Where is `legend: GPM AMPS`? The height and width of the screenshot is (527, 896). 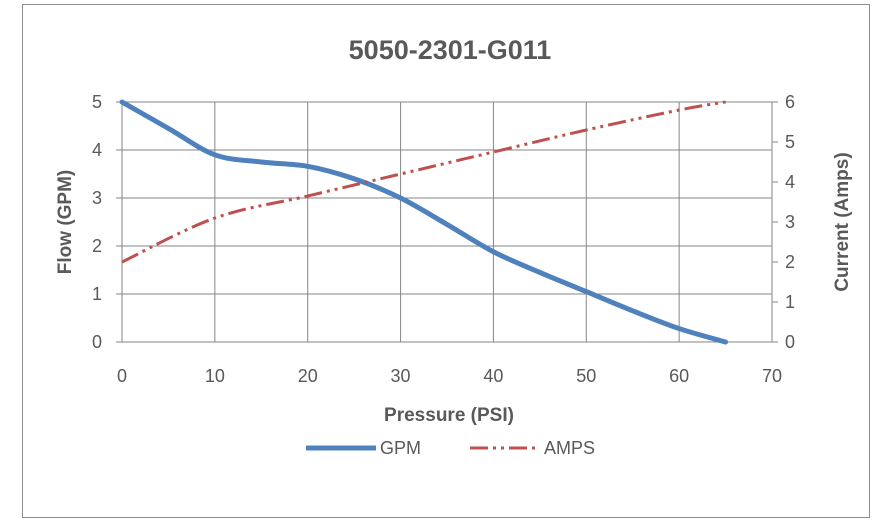 legend: GPM AMPS is located at coordinates (450, 448).